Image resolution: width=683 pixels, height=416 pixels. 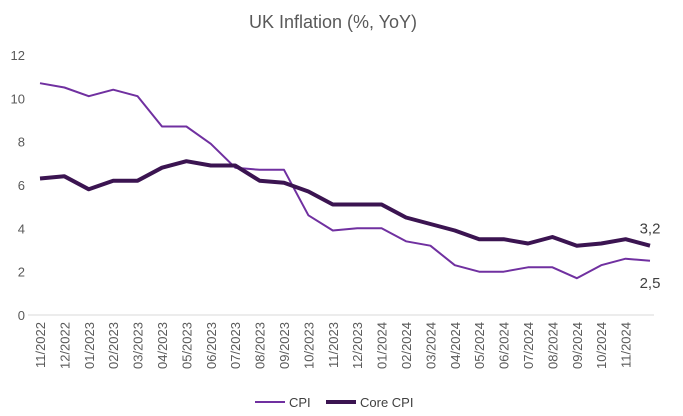 I want to click on y-axis: 0 2 4 6 8 10 12, so click(x=18, y=185).